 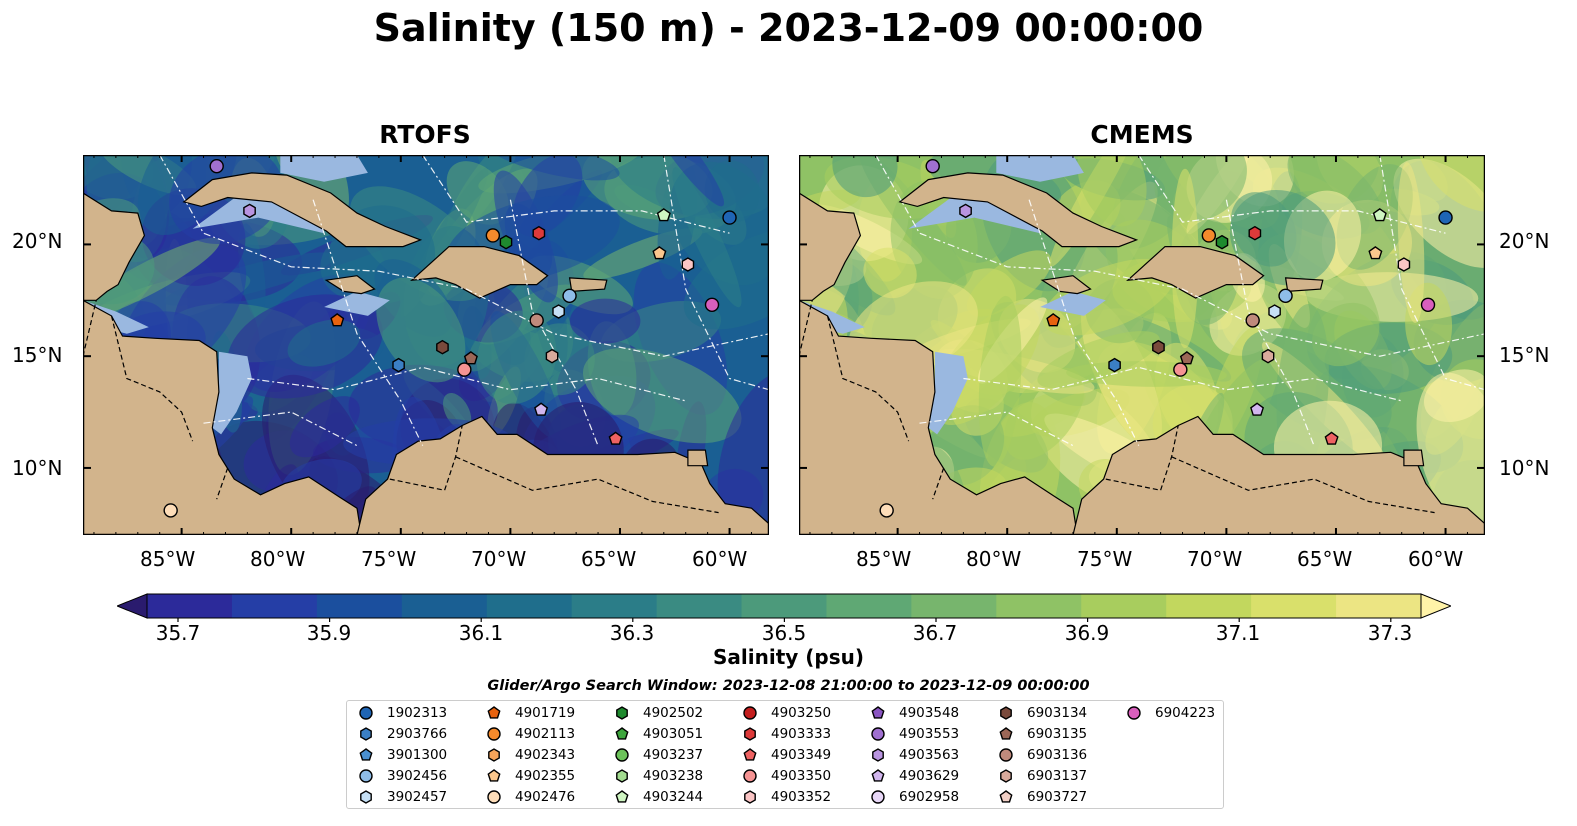 I want to click on lat-tick-label: 10°N, so click(x=37, y=468).